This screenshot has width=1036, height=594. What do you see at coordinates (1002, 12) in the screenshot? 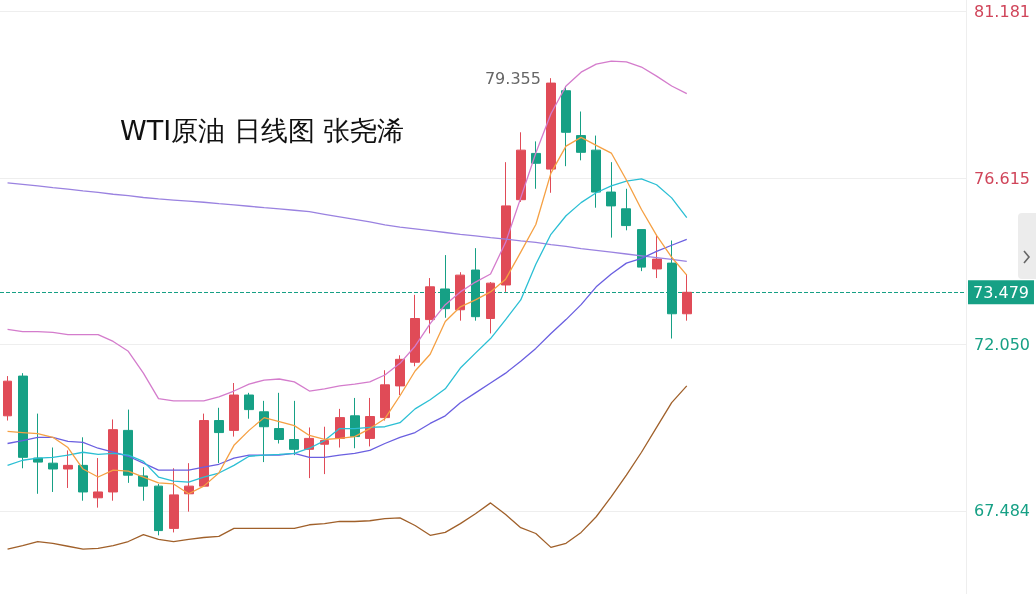
I see `y-tick-label: 81.181` at bounding box center [1002, 12].